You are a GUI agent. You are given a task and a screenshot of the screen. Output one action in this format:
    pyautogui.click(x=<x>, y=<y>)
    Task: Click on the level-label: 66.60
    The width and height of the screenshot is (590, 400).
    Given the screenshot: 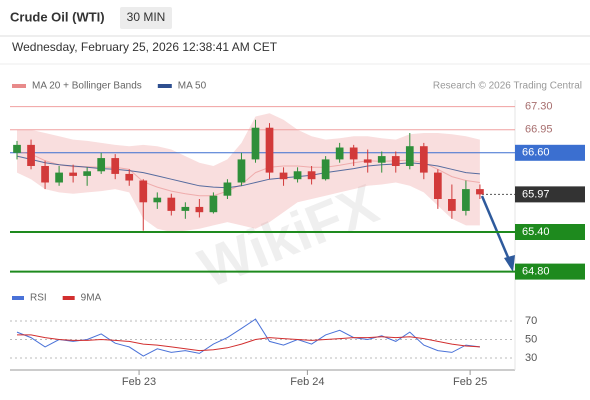 What is the action you would take?
    pyautogui.click(x=536, y=153)
    